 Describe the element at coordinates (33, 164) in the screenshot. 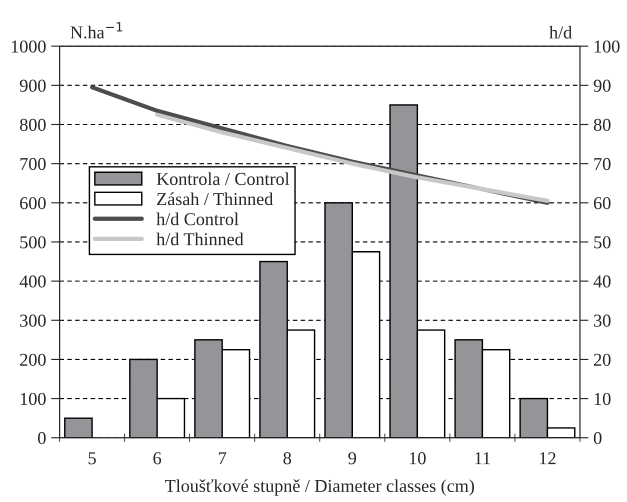

I see `y-tick-label: 700` at that location.